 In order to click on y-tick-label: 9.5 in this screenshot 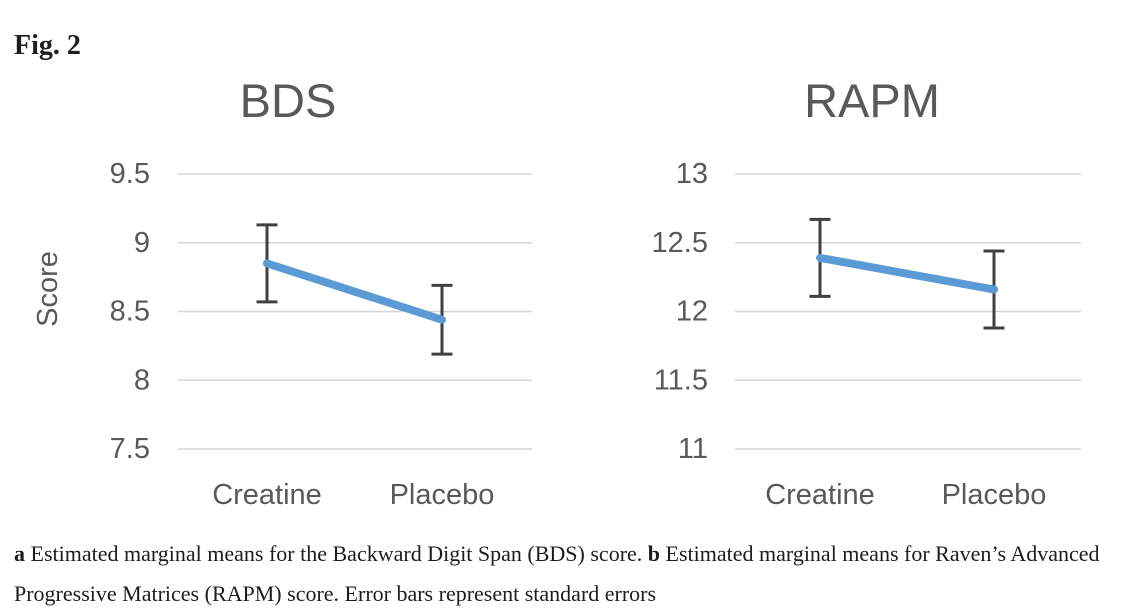, I will do `click(130, 174)`.